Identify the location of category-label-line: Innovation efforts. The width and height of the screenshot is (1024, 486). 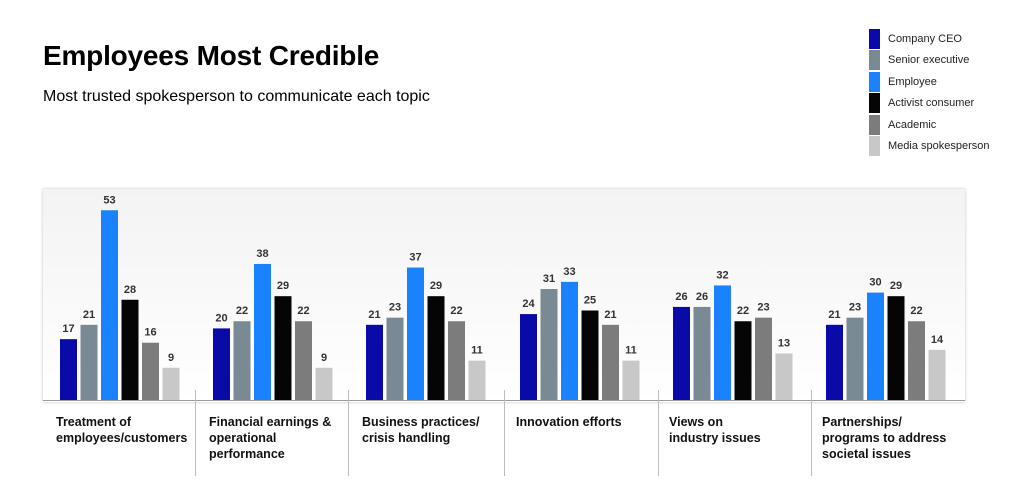
(569, 422).